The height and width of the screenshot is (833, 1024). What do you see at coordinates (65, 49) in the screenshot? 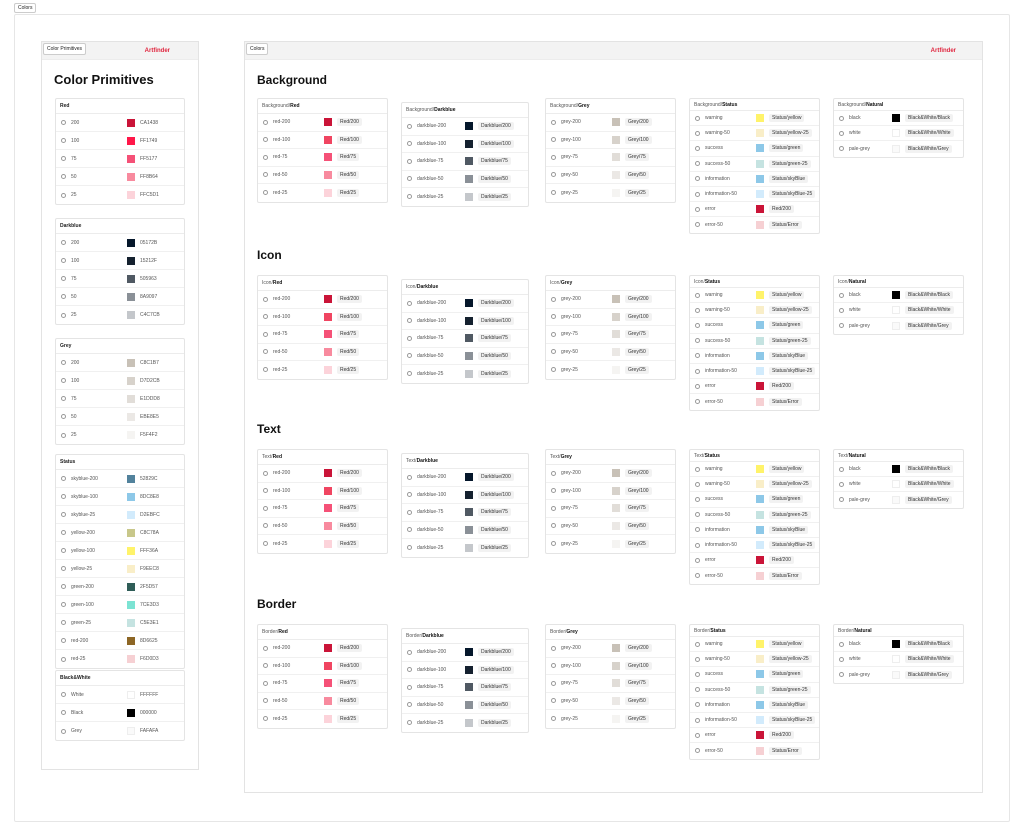
I see `frame-tab: Color Primitives` at bounding box center [65, 49].